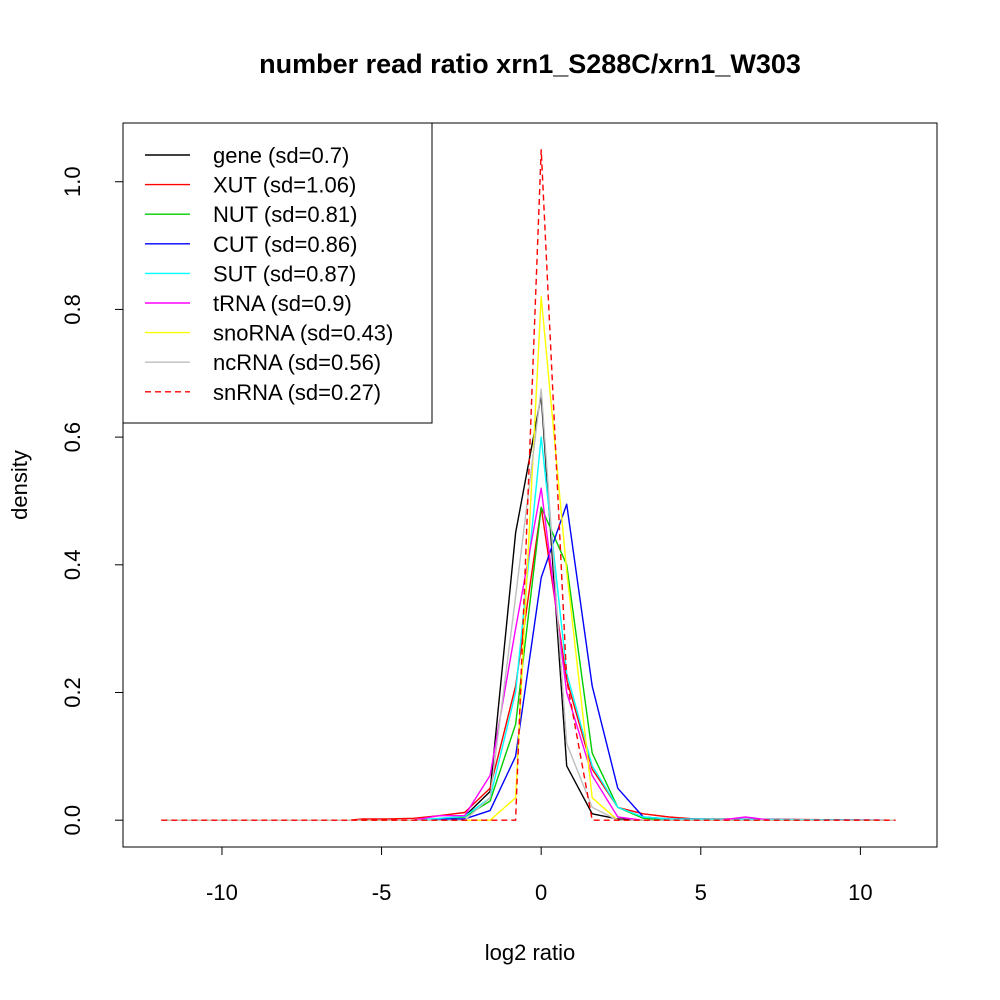 The image size is (1000, 1000). I want to click on x-tick-label: 5, so click(701, 892).